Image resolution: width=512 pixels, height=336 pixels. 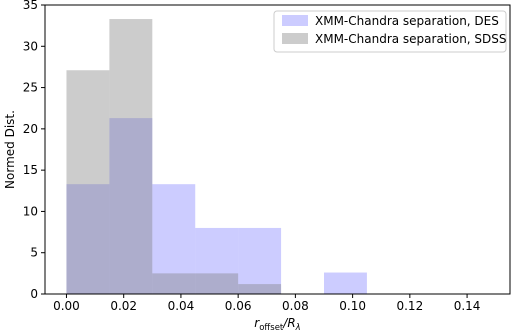 I want to click on x-tick-label: 0.04, so click(x=181, y=306).